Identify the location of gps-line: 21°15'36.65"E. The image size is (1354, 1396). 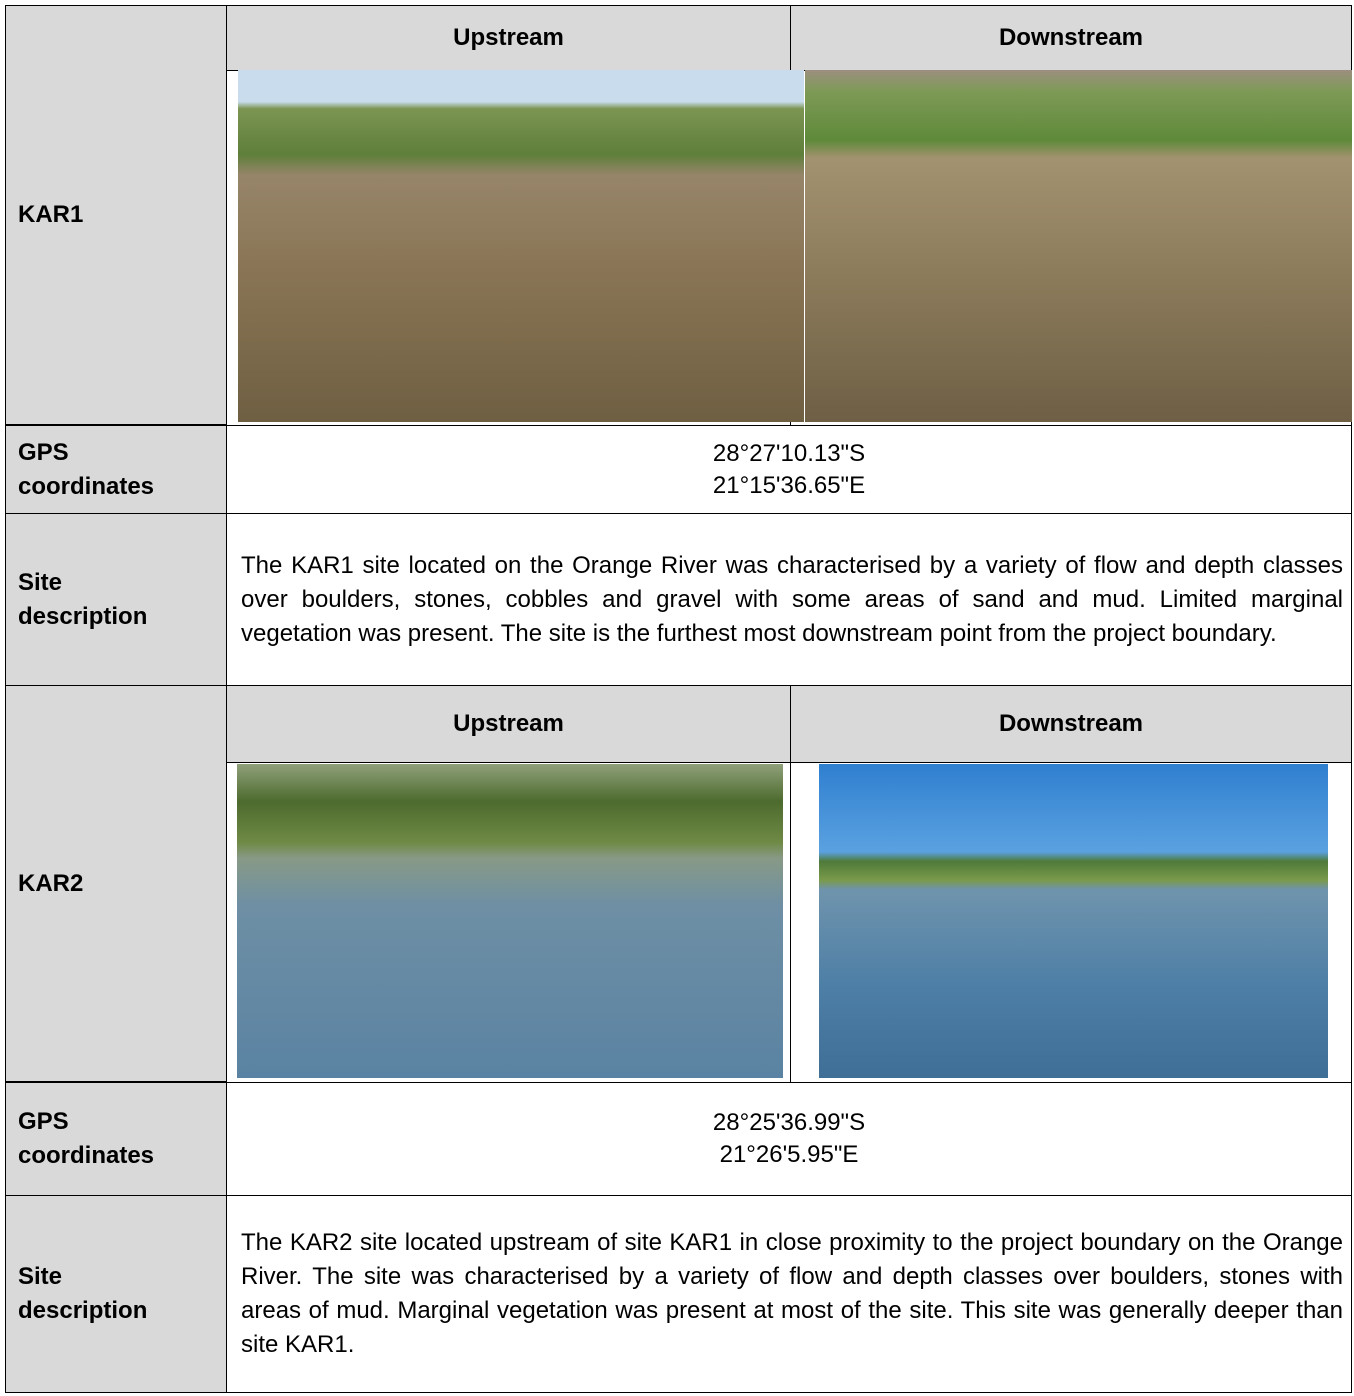
(789, 485).